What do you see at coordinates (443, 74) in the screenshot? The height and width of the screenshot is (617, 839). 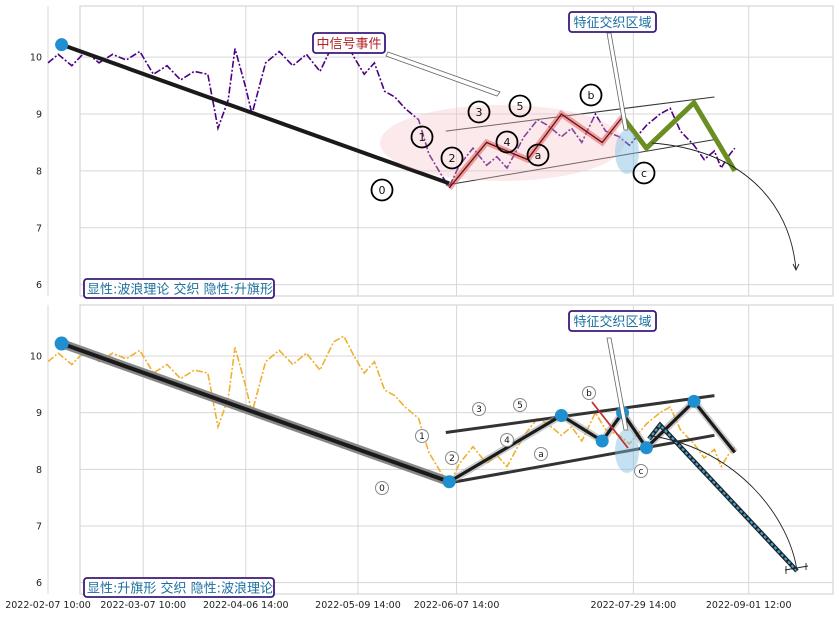 I see `signal-callout-arrow` at bounding box center [443, 74].